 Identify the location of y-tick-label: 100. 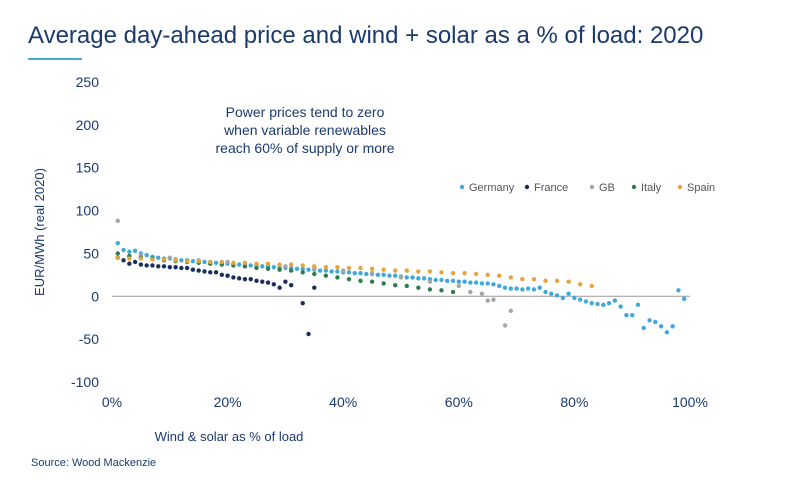
(88, 211).